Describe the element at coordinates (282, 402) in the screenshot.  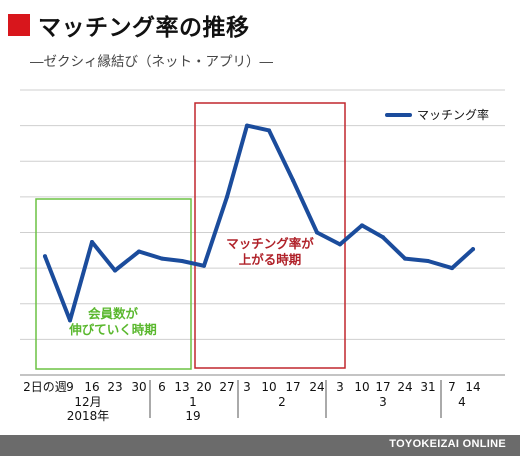
I see `month-label: 2` at that location.